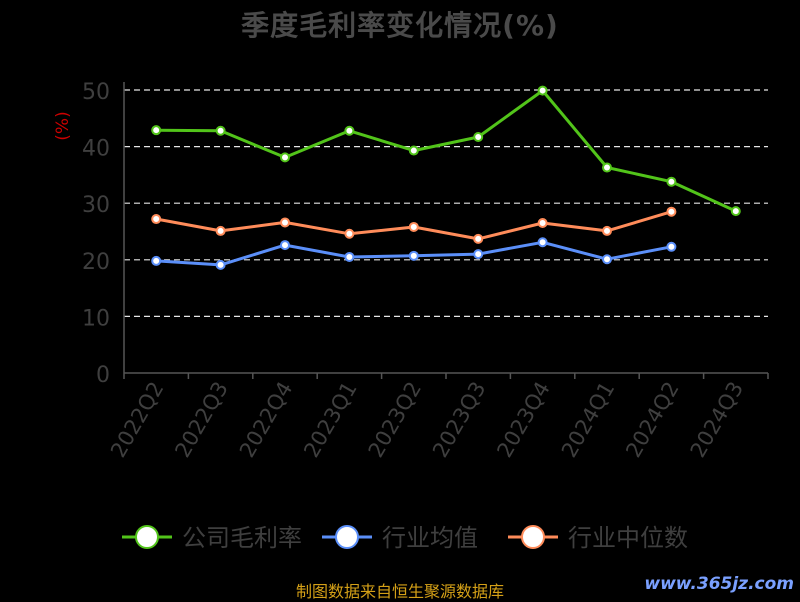 This screenshot has height=602, width=800. I want to click on x-tick-label: 2024Q2, so click(652, 420).